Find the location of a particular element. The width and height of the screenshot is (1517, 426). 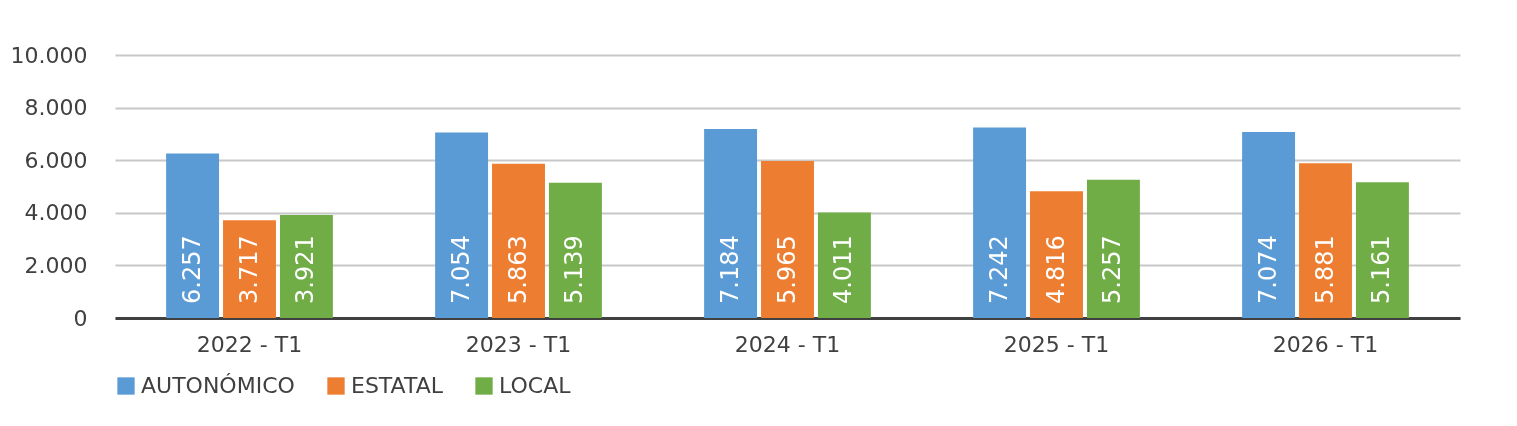

data-label: 6.257 is located at coordinates (191, 269).